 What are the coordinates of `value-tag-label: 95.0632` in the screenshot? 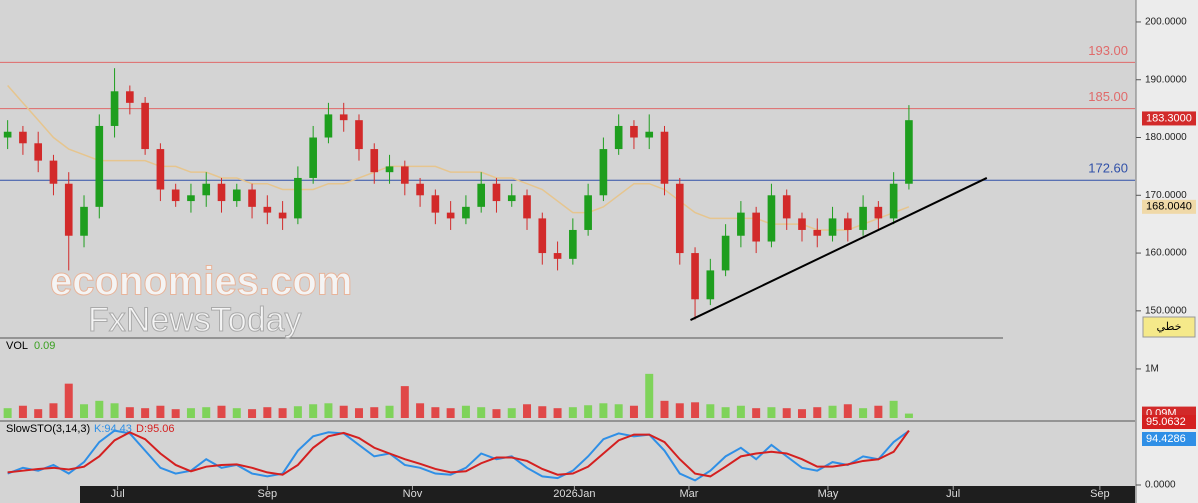 It's located at (1166, 422).